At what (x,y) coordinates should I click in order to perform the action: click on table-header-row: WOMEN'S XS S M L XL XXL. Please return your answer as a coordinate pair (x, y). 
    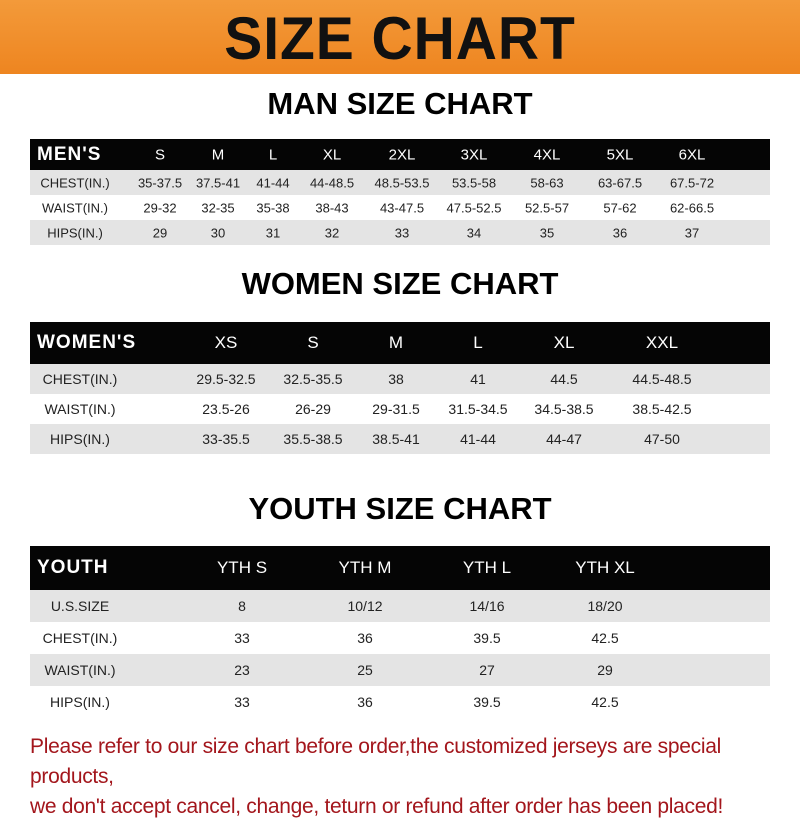
    Looking at the image, I should click on (400, 343).